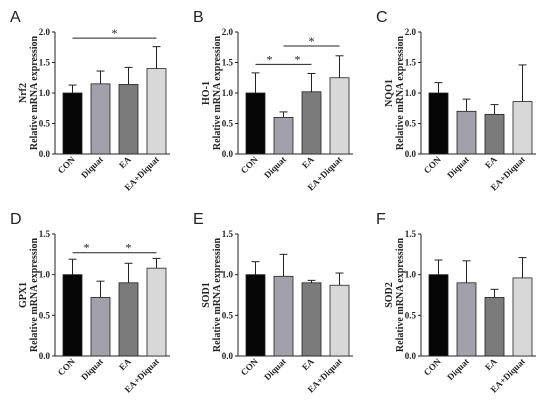  Describe the element at coordinates (206, 93) in the screenshot. I see `y-axis-label: HO-1` at that location.